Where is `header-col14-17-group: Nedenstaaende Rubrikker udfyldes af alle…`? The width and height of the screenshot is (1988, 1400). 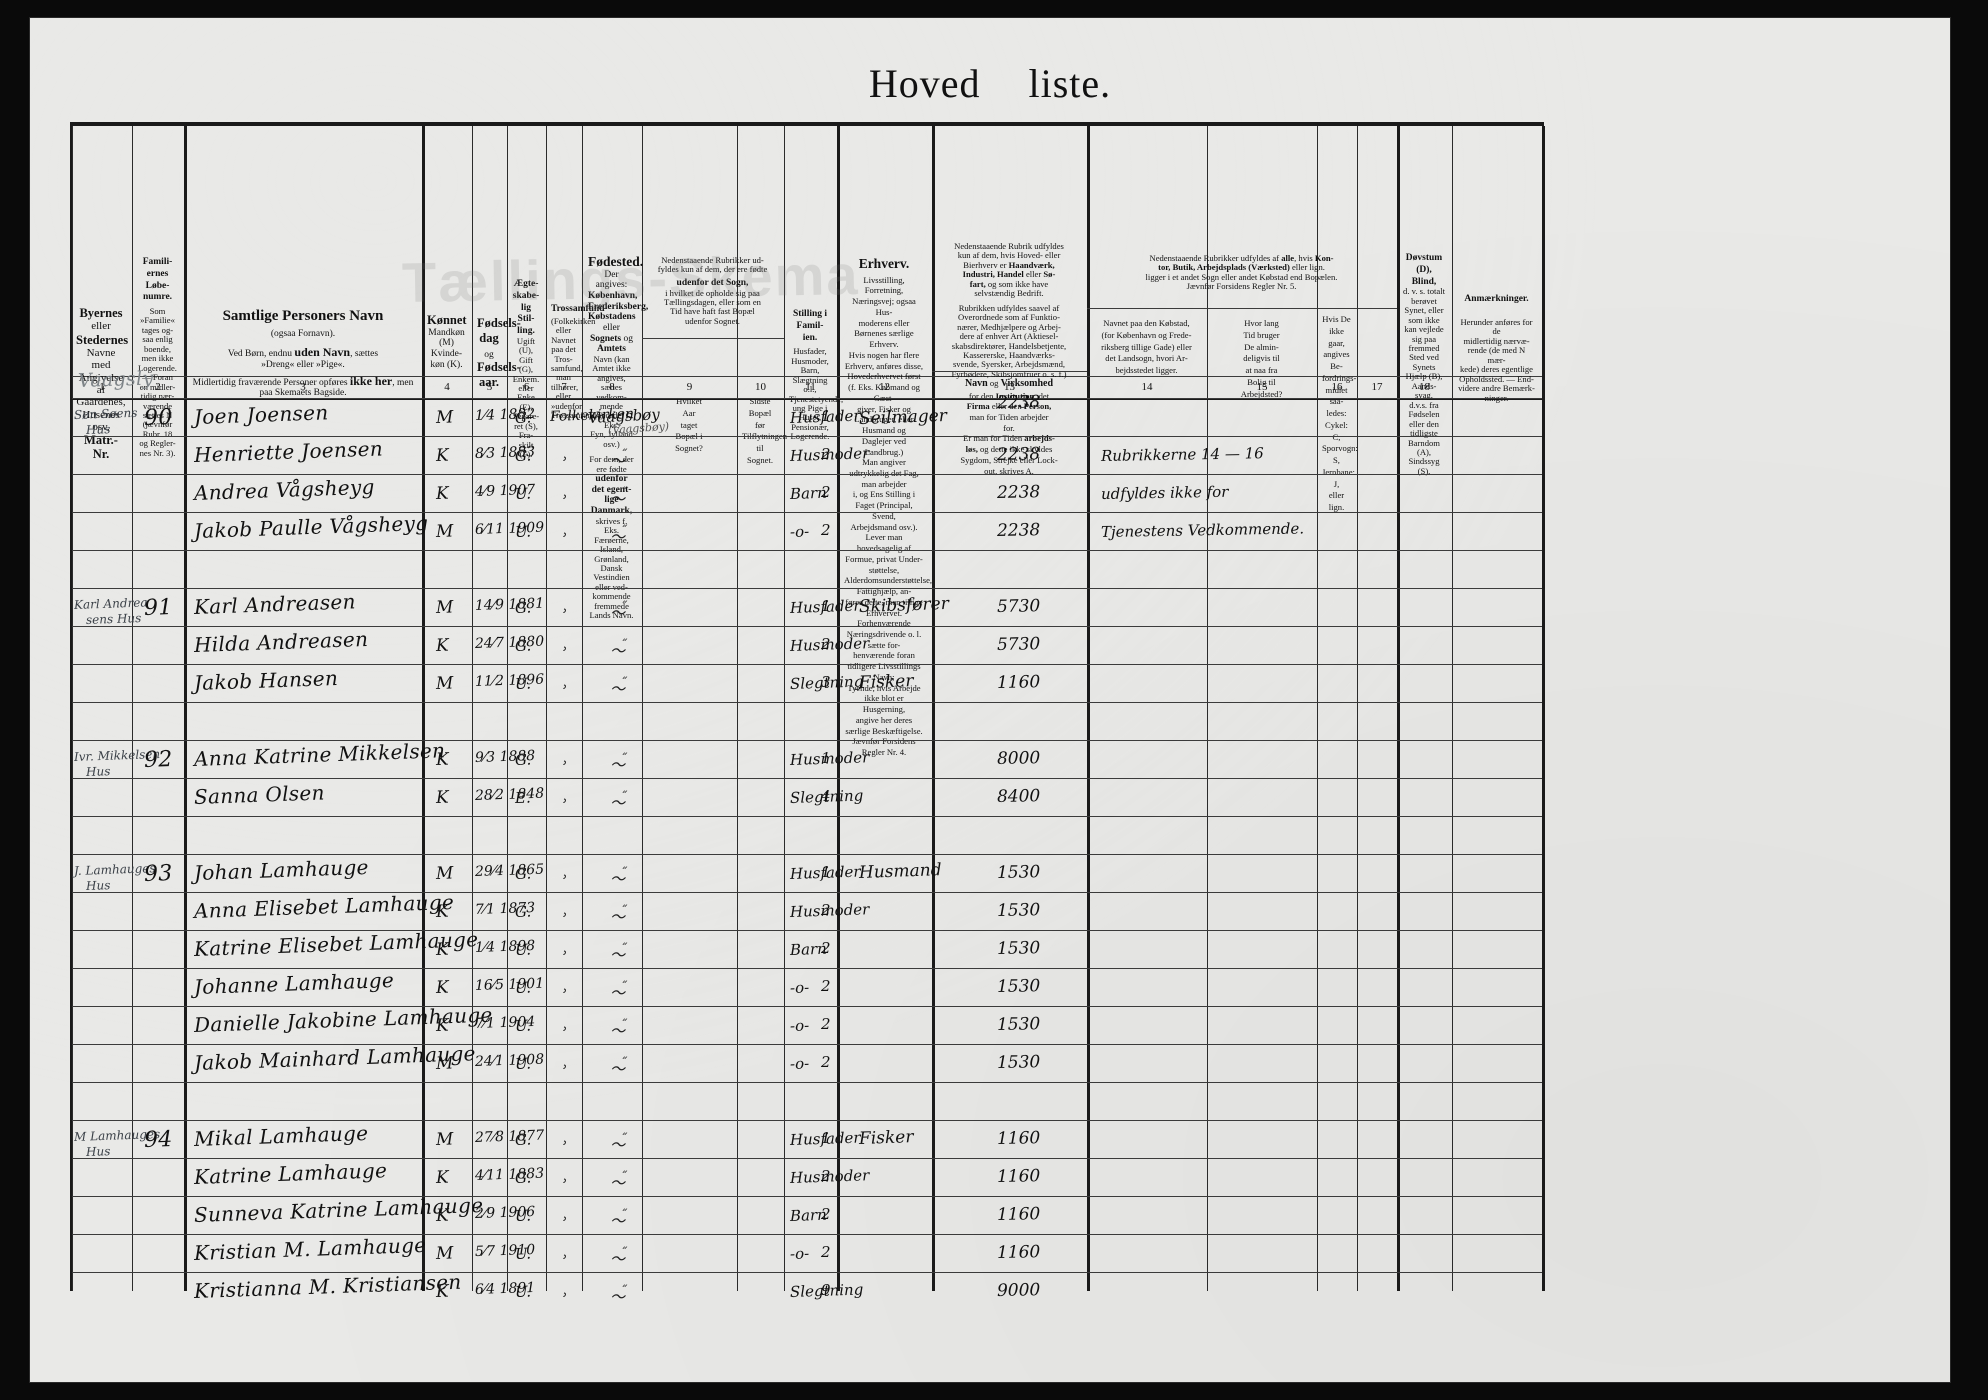
header-col14-17-group: Nedenstaaende Rubrikker udfyldes af alle… is located at coordinates (1241, 272).